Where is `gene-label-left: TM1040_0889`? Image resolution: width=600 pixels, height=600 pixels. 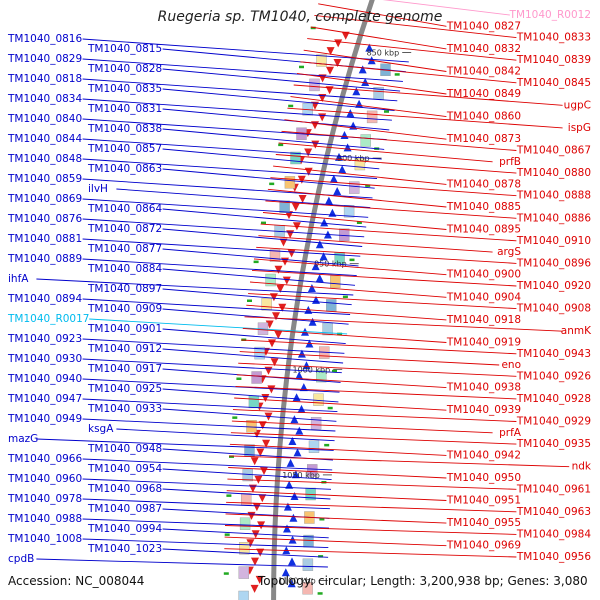 gene-label-left: TM1040_0889 is located at coordinates (44, 259).